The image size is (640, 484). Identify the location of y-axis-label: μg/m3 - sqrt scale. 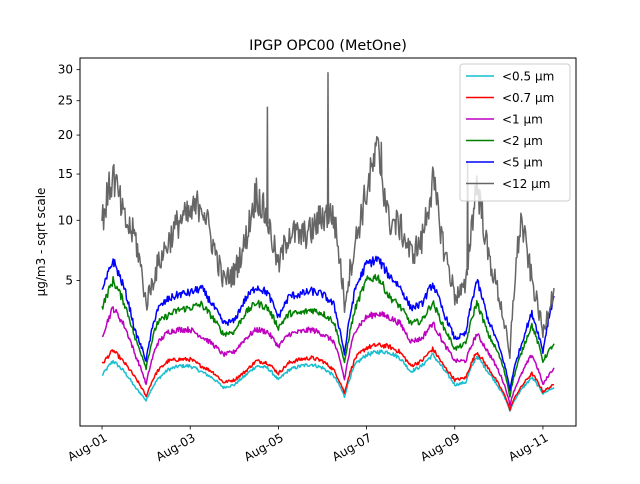
(41, 242).